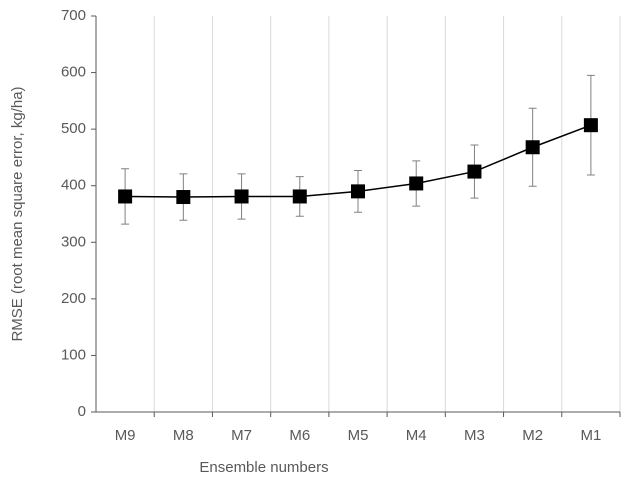 The height and width of the screenshot is (487, 634). I want to click on x-axis-label: Ensemble numbers, so click(263, 467).